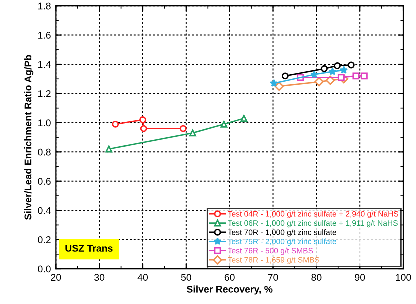  I want to click on y-axis-title: Silver/Lead Enrichment Ratio Ag/Pb, so click(29, 137).